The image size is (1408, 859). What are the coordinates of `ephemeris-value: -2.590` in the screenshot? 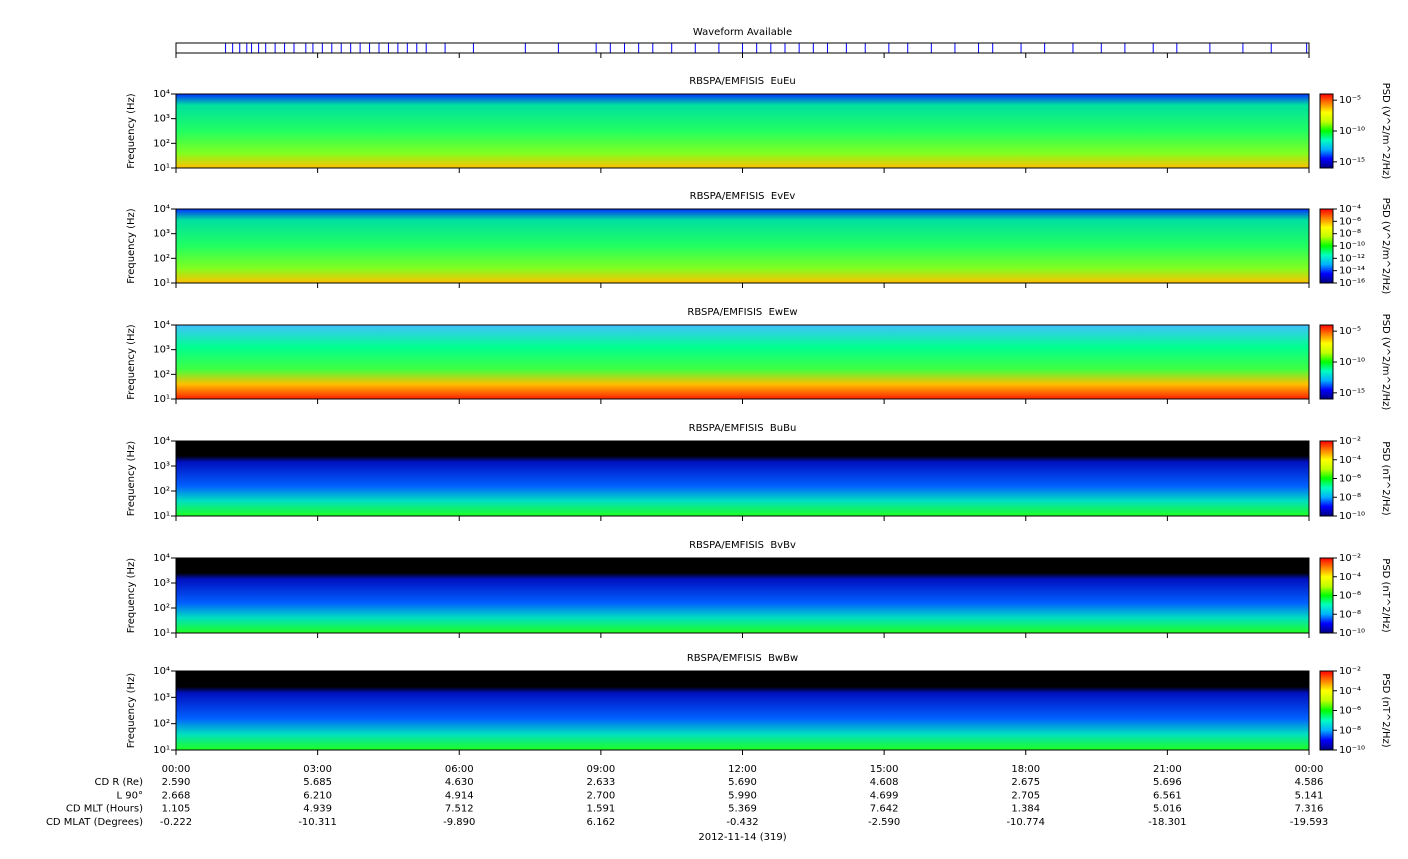 It's located at (884, 822).